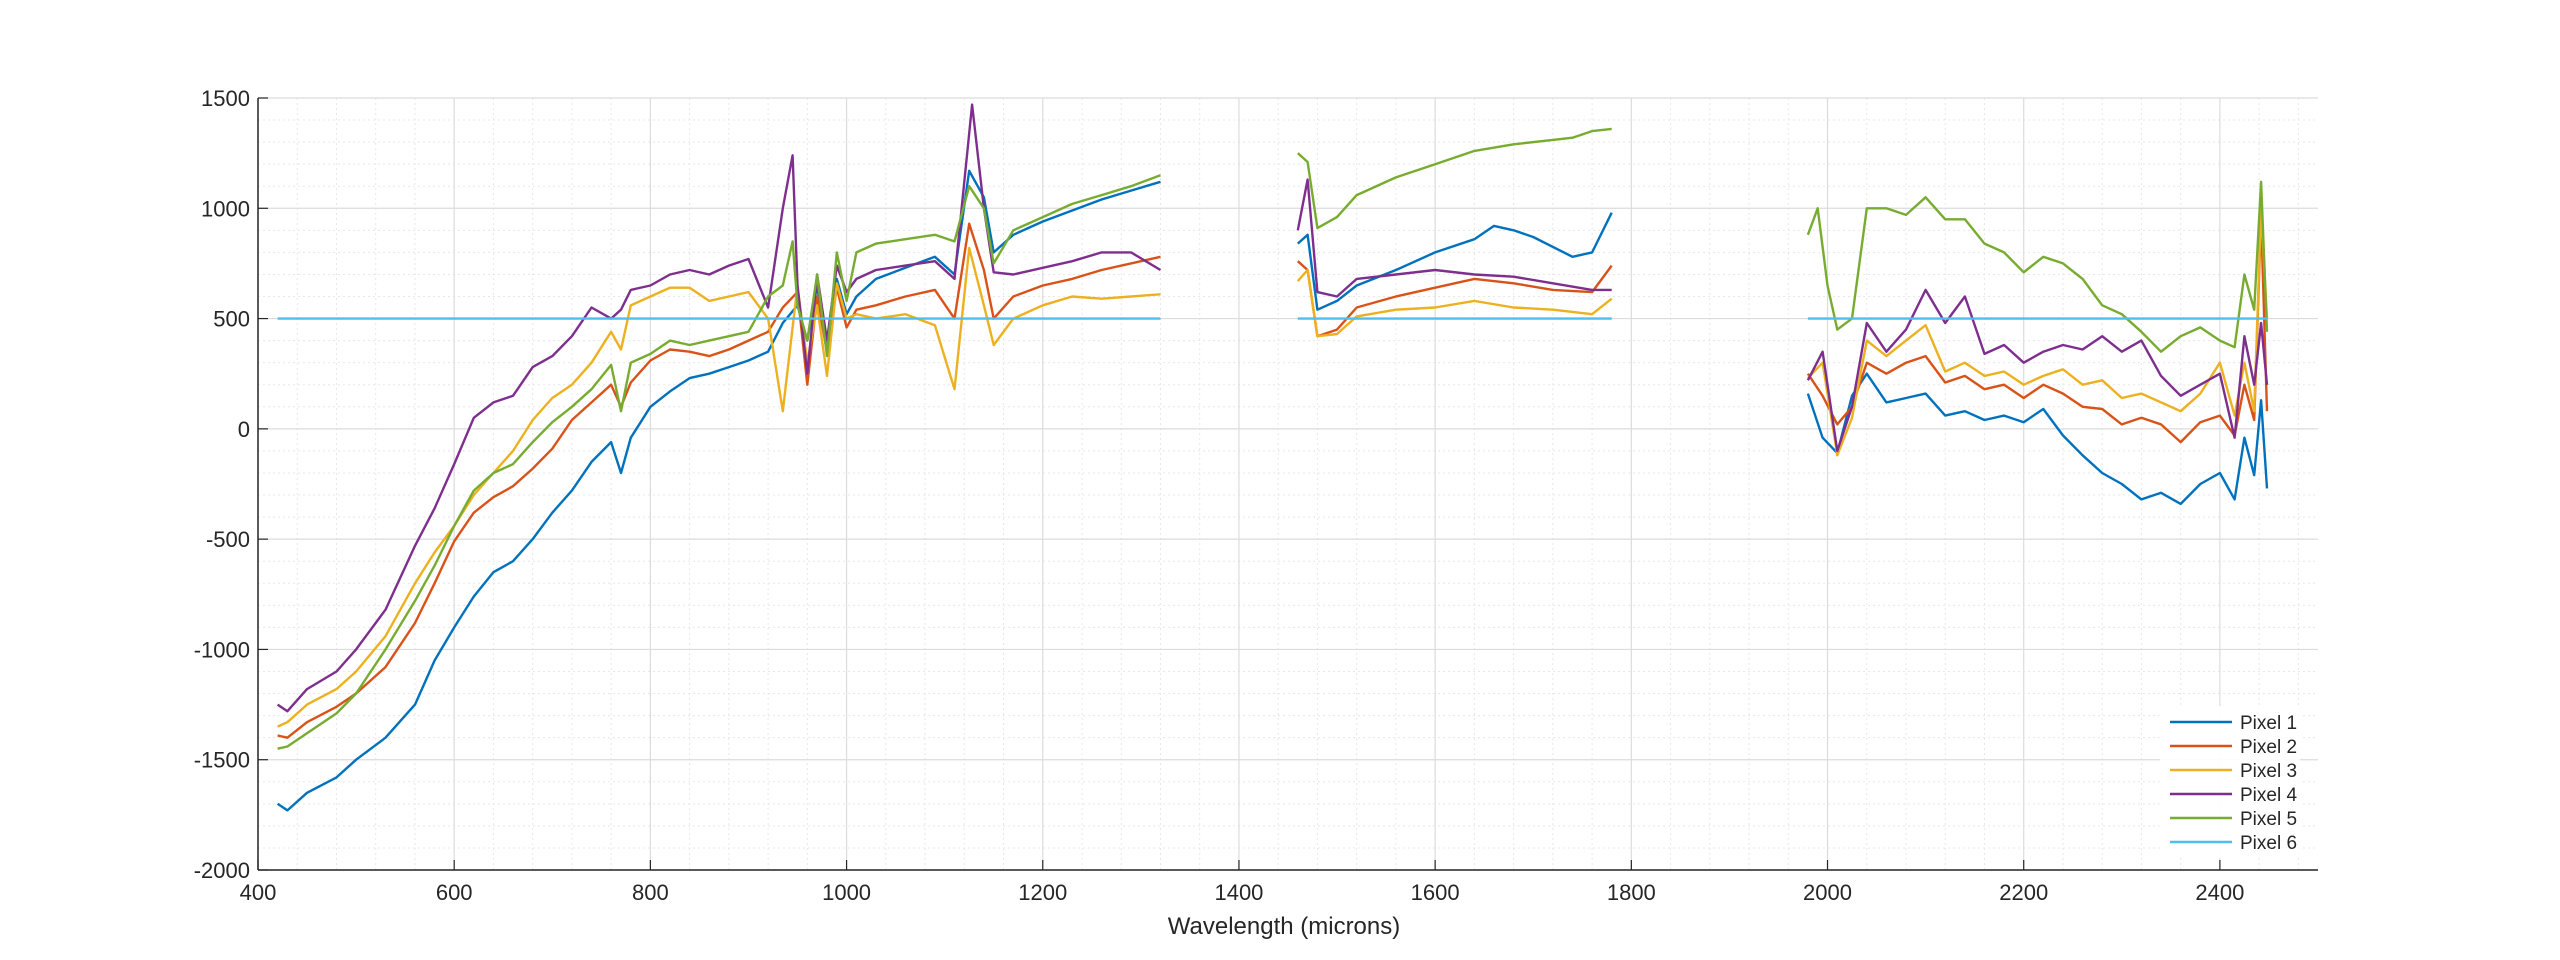 This screenshot has width=2560, height=960. Describe the element at coordinates (650, 892) in the screenshot. I see `x-tick-label: 800` at that location.